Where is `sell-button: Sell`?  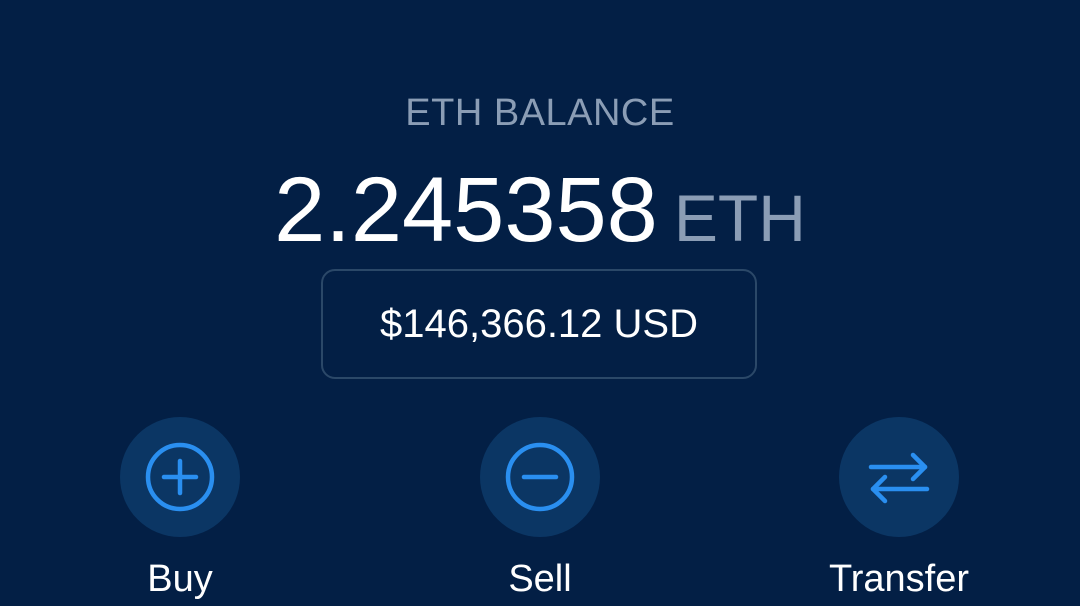 sell-button: Sell is located at coordinates (540, 510).